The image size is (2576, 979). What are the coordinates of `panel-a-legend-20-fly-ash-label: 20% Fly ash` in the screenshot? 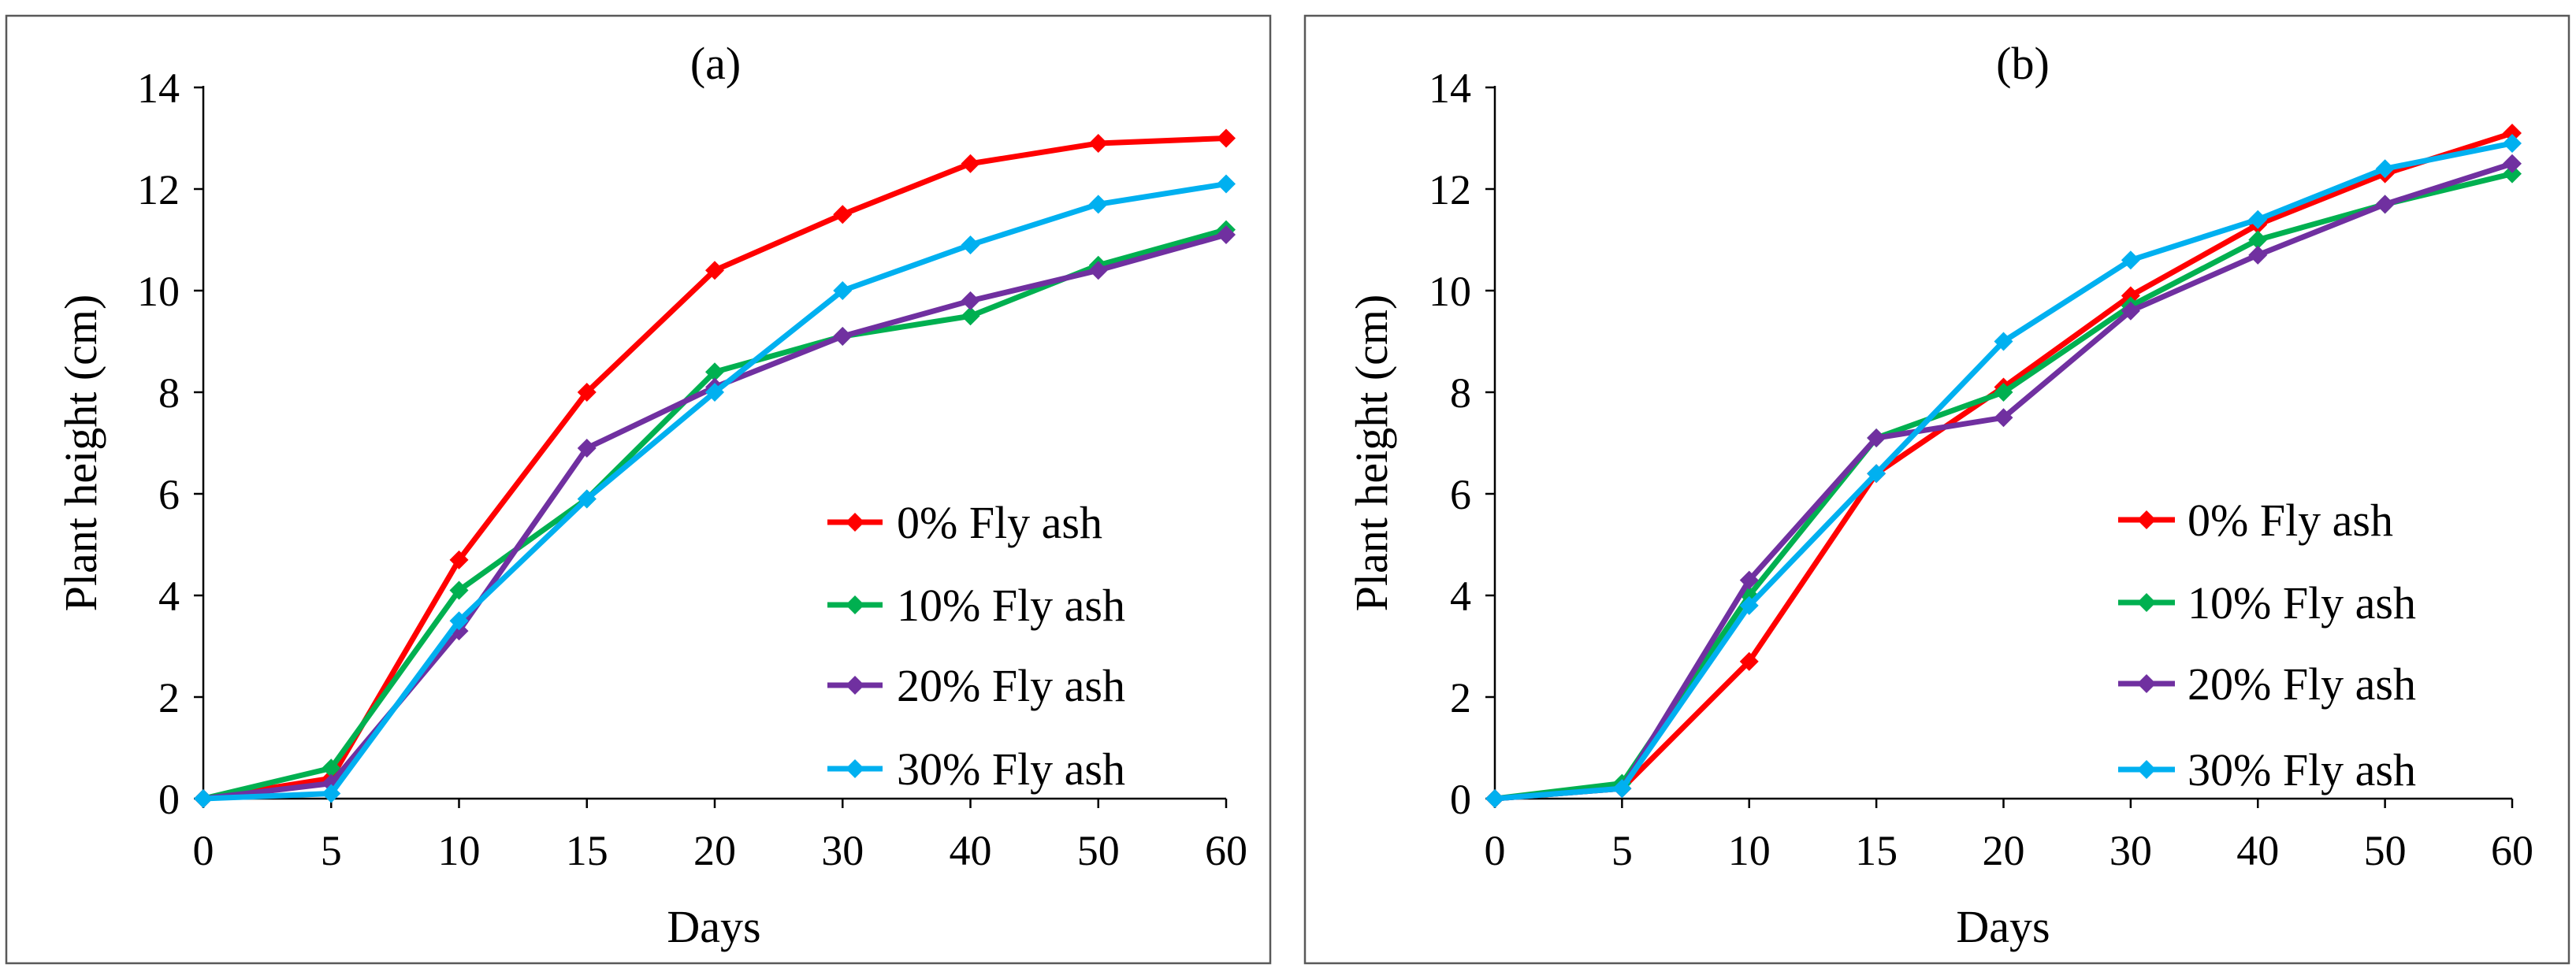 It's located at (1011, 685).